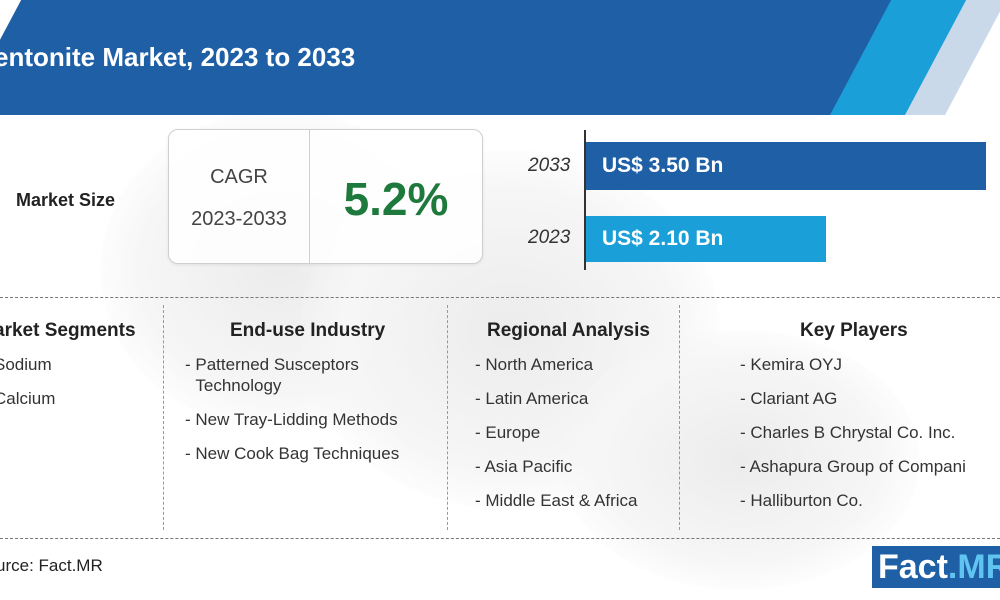 This screenshot has width=1000, height=600. I want to click on list-item: - North America, so click(534, 364).